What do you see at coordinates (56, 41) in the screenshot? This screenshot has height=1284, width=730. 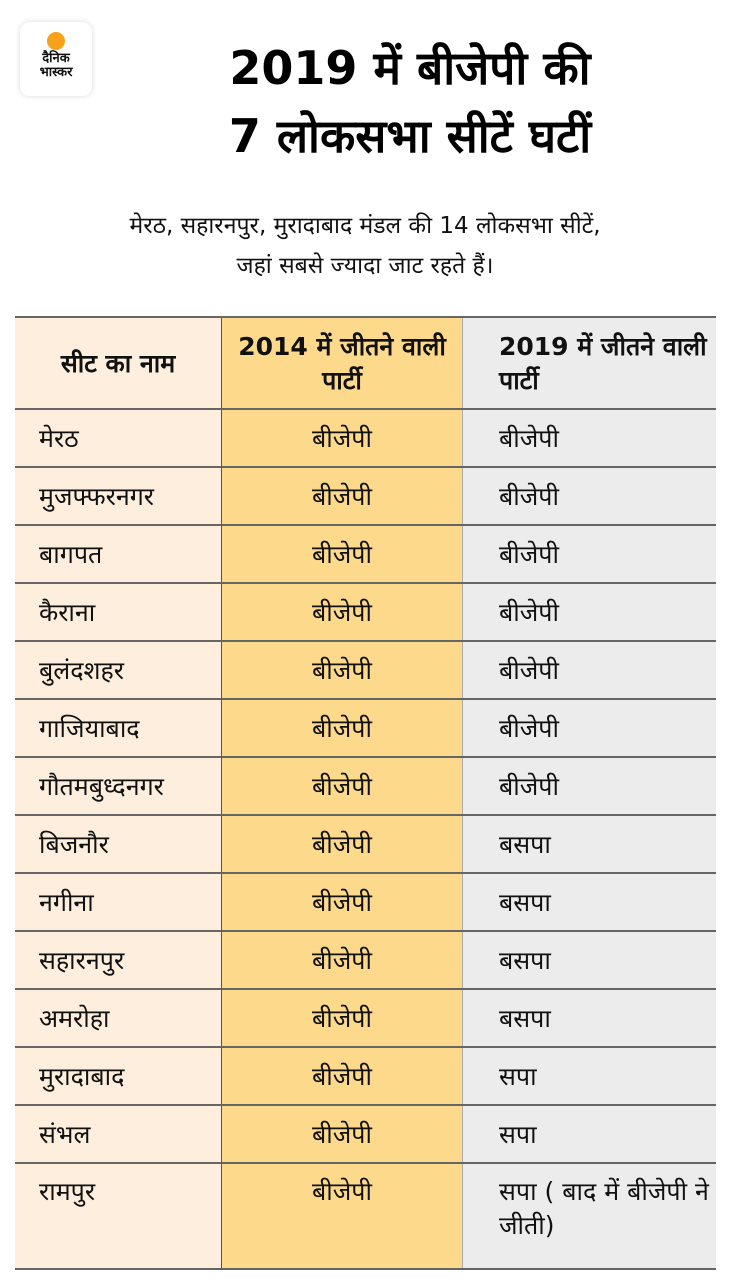 I see `sun-icon` at bounding box center [56, 41].